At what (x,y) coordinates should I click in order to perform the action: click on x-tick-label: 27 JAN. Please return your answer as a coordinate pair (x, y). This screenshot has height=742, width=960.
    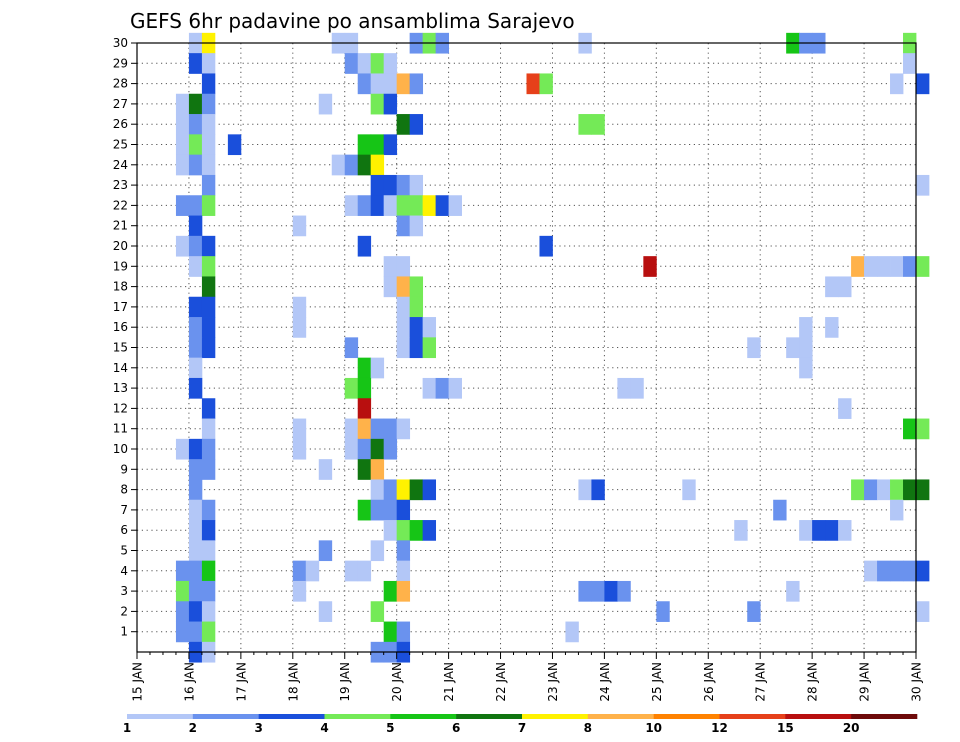
    Looking at the image, I should click on (761, 682).